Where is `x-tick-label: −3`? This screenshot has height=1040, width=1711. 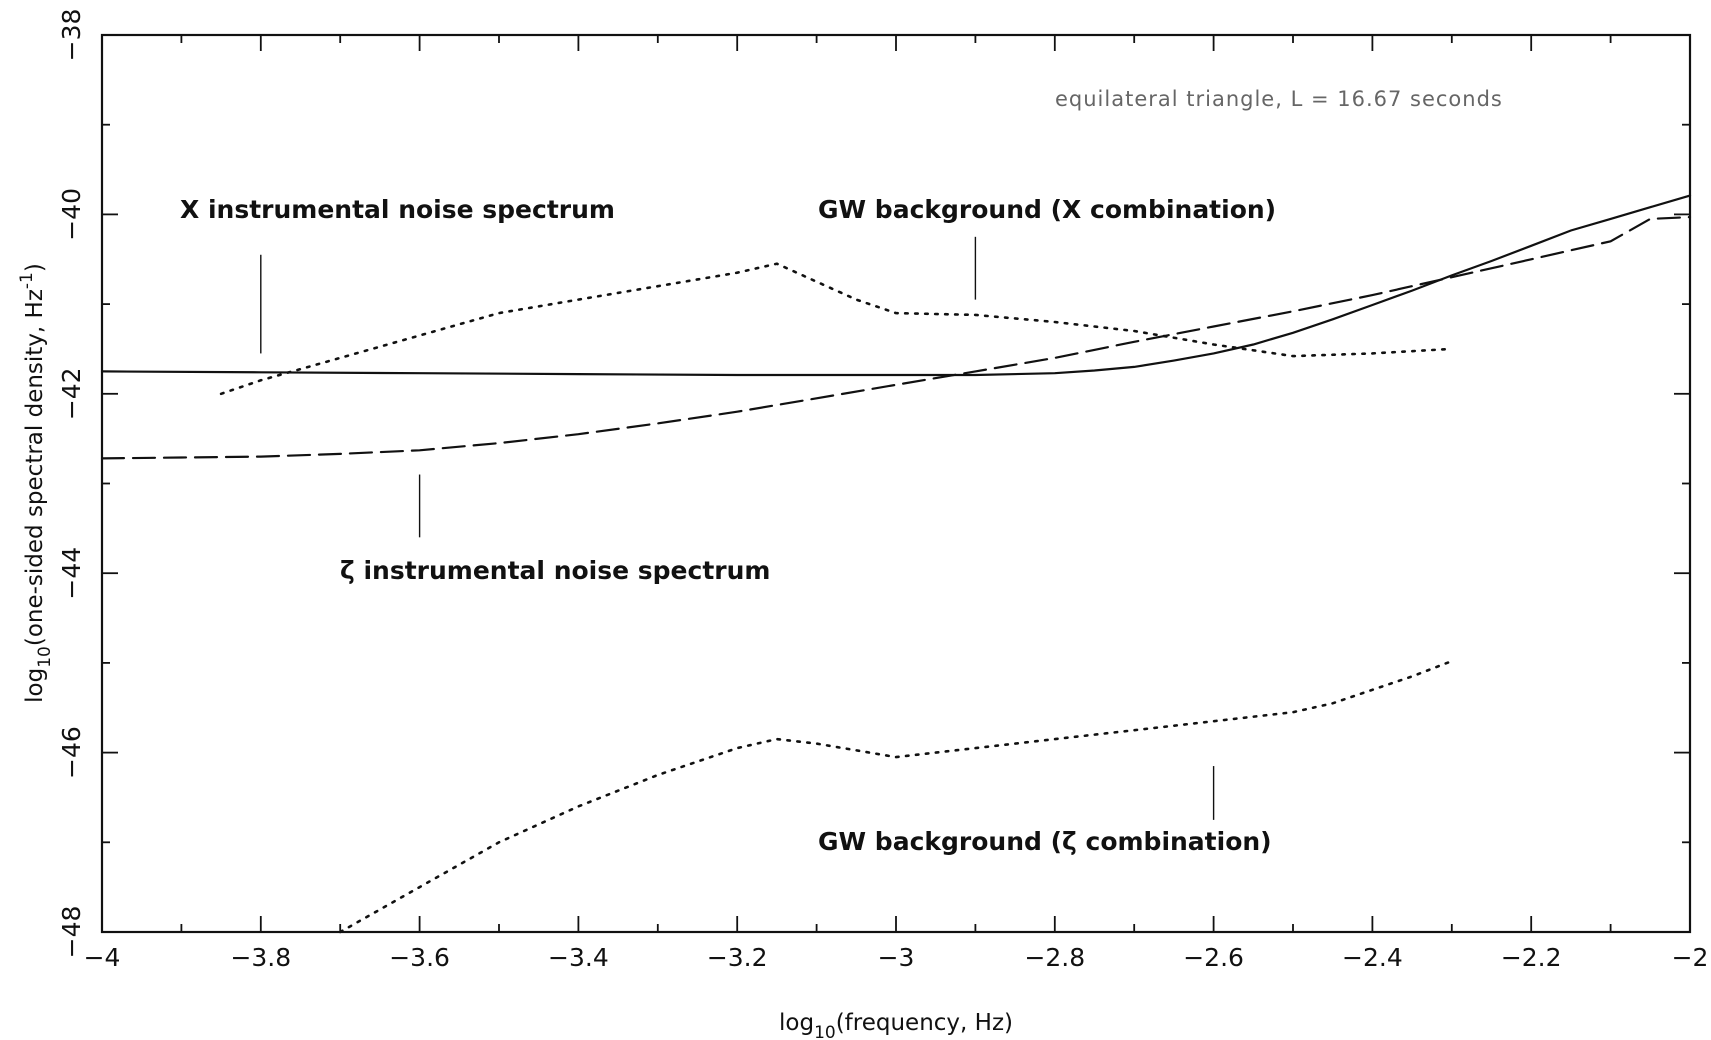 x-tick-label: −3 is located at coordinates (896, 957).